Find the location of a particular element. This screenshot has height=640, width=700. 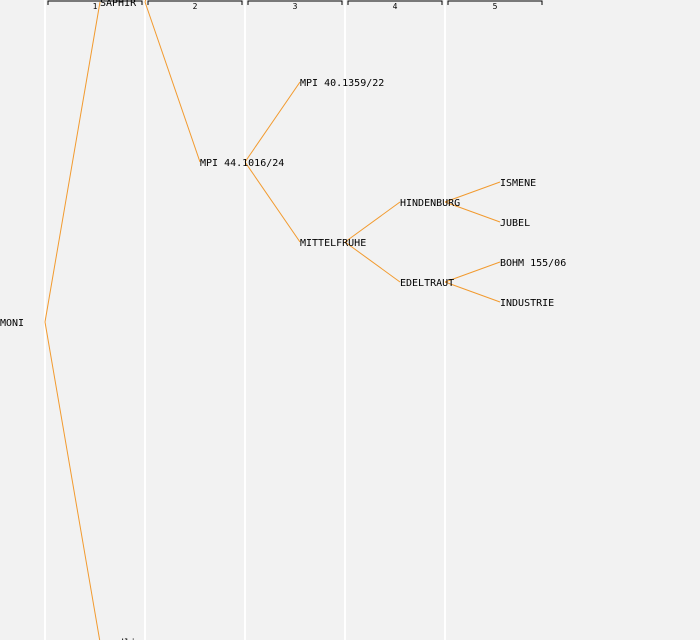

column-headers: 1 2 3 4 5 is located at coordinates (295, 5).